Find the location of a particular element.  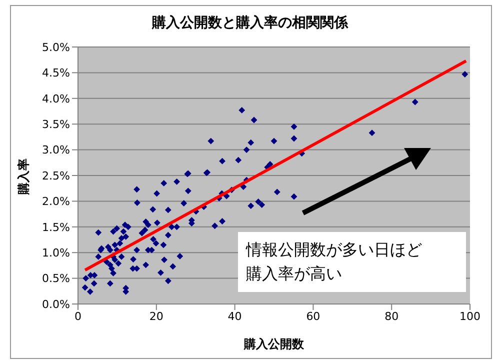

x-tick-label: 60 is located at coordinates (313, 316).